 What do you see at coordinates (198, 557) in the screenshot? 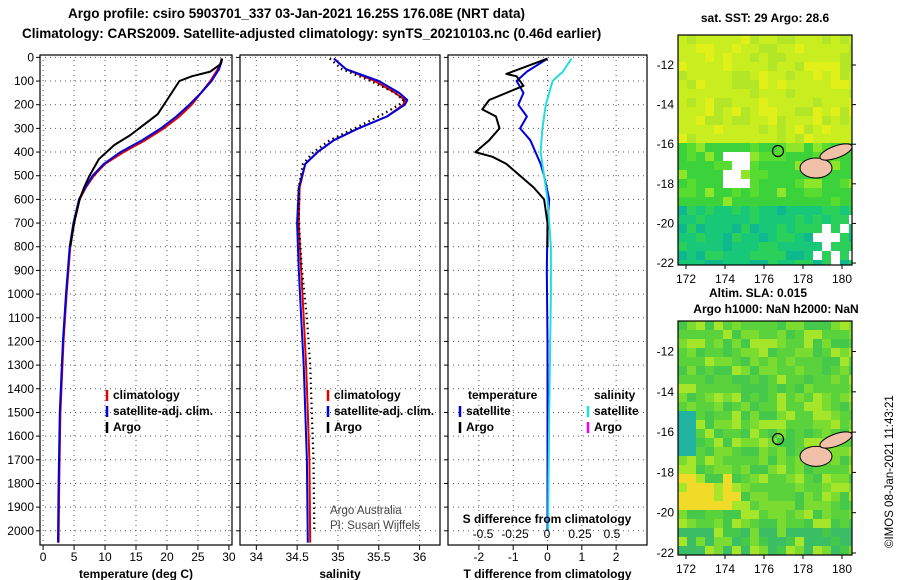
I see `temperature-xtick-label: 25` at bounding box center [198, 557].